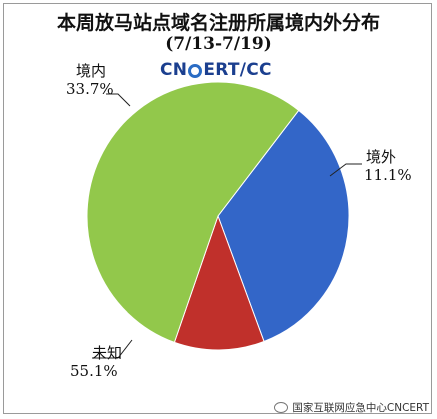  I want to click on cncert-logo: CN ERT/CC, so click(216, 70).